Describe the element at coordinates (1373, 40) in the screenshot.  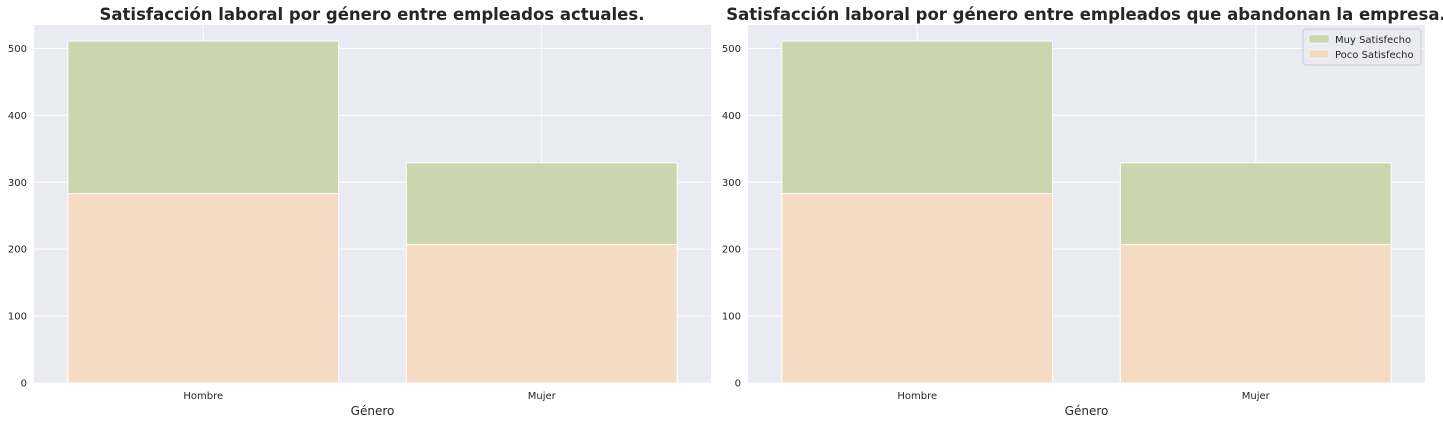
I see `legend-label: Muy Satisfecho` at that location.